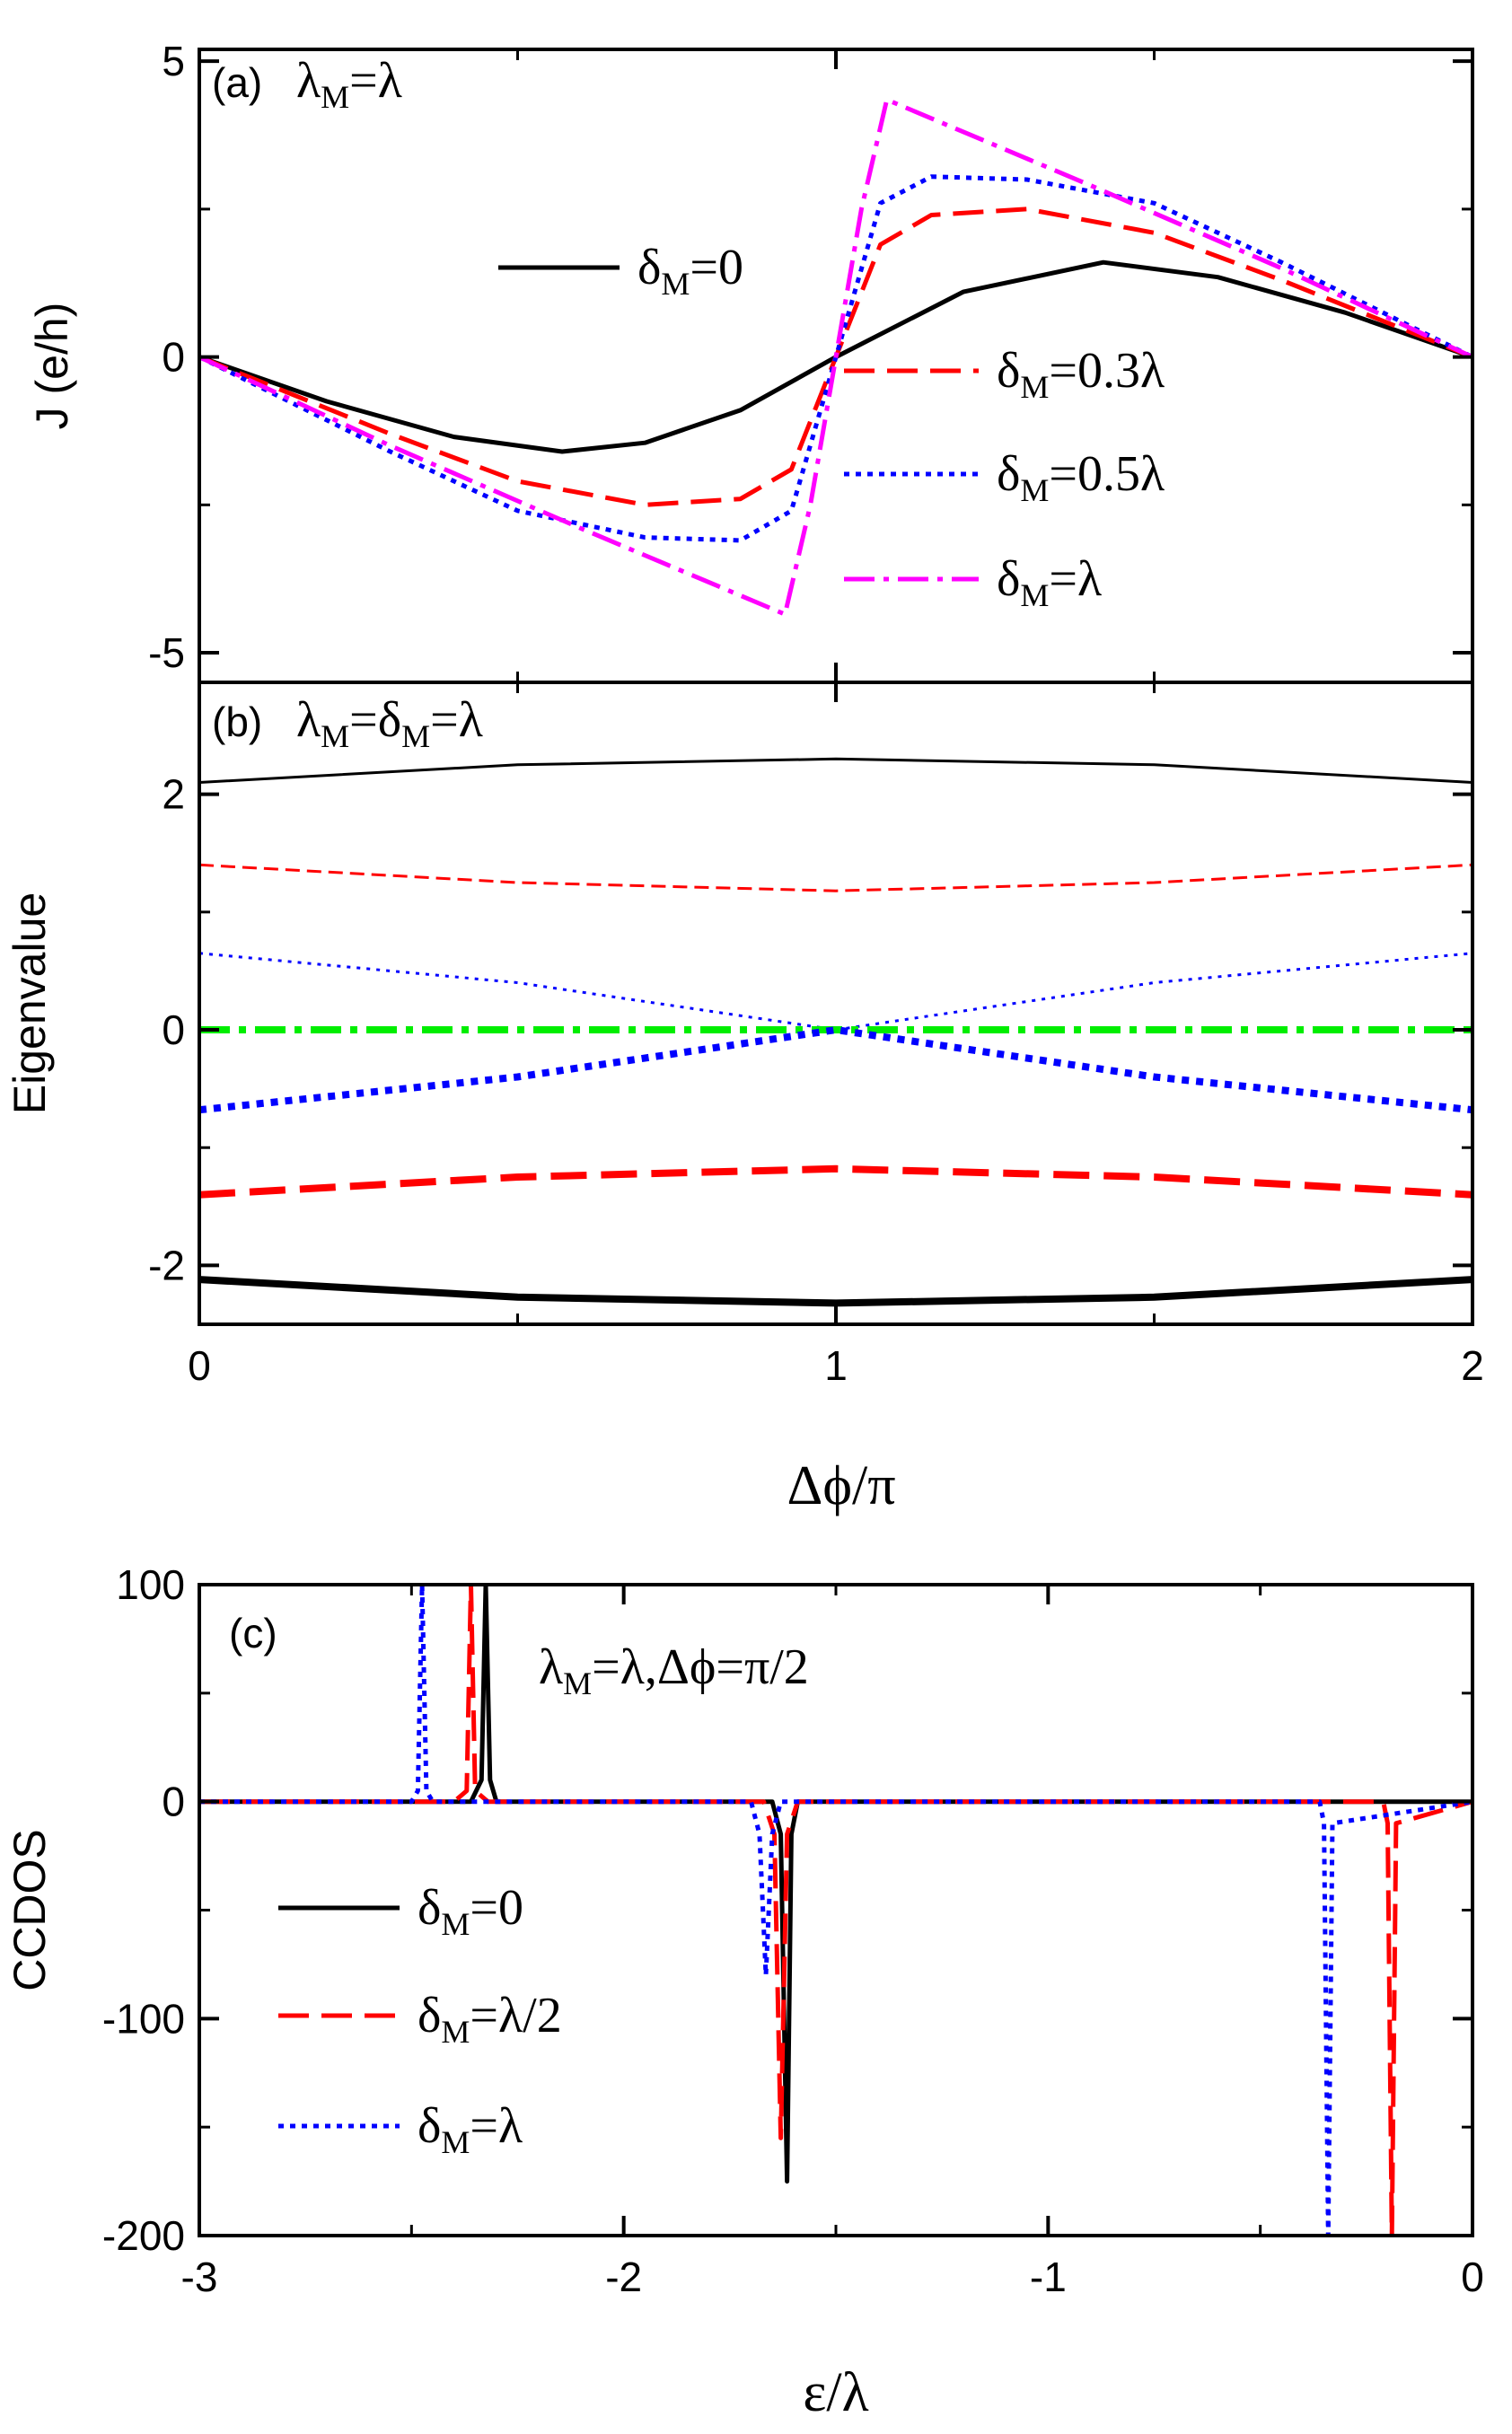 The image size is (1512, 2434). What do you see at coordinates (1048, 2277) in the screenshot?
I see `x-tick-label: -1` at bounding box center [1048, 2277].